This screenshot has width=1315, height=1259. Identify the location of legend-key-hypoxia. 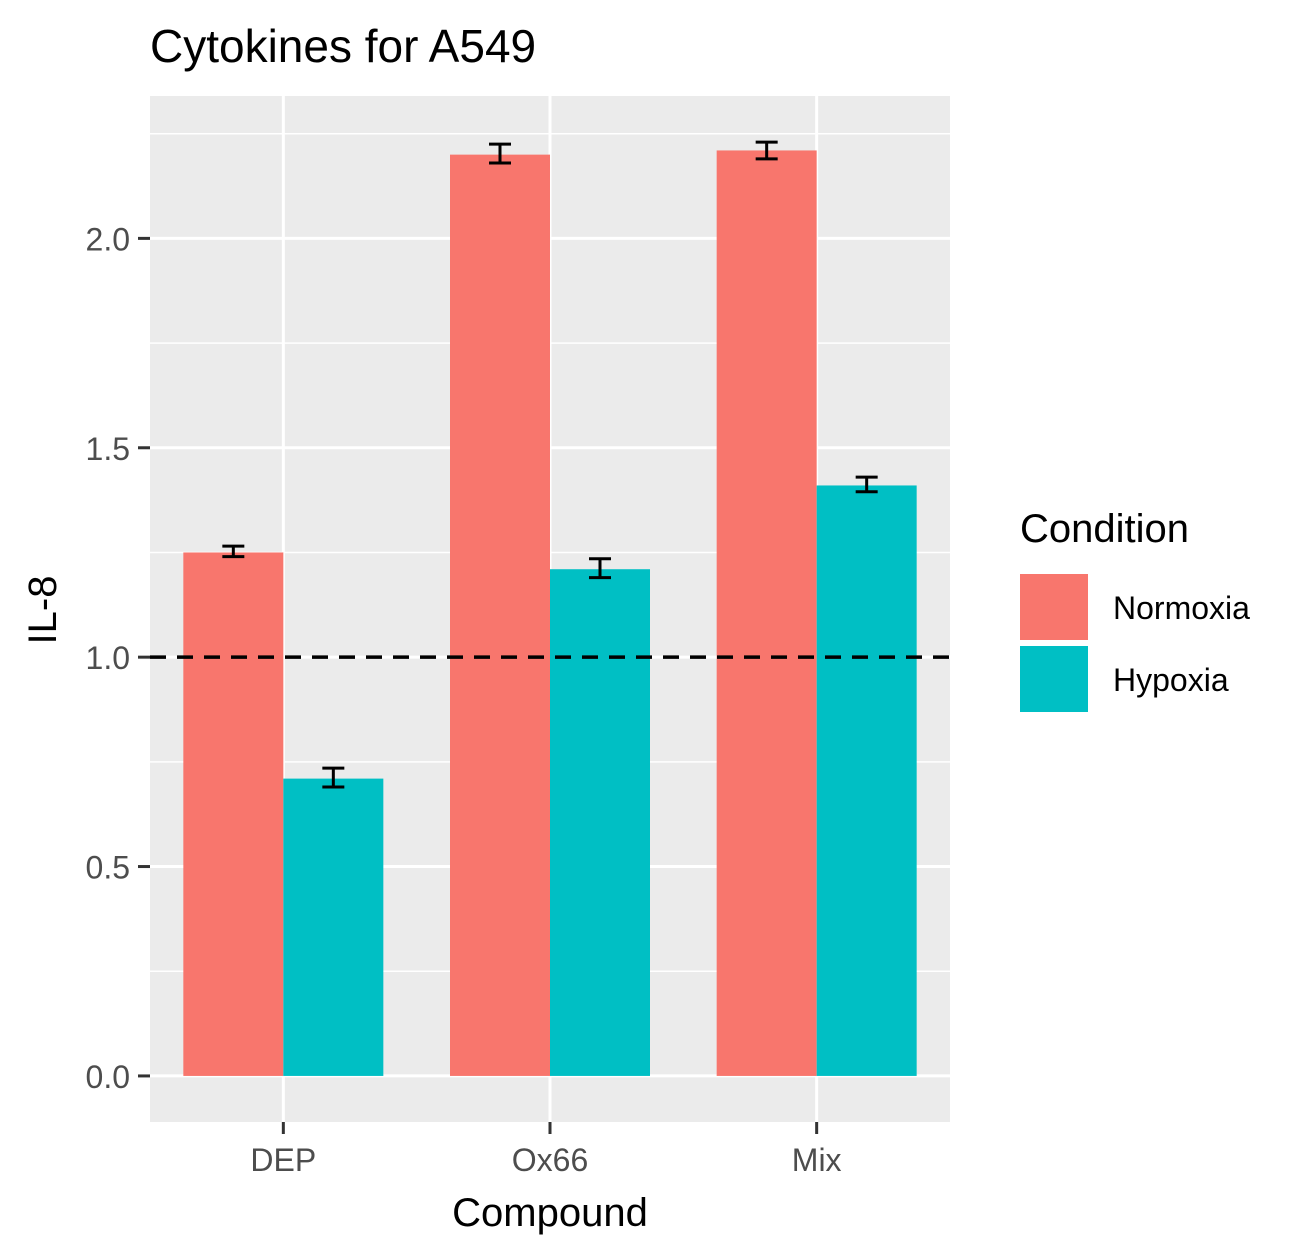
(1054, 679).